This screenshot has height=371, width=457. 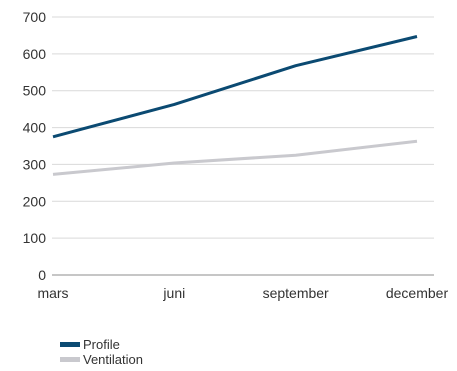 What do you see at coordinates (35, 164) in the screenshot?
I see `y-tick-label-300: 300` at bounding box center [35, 164].